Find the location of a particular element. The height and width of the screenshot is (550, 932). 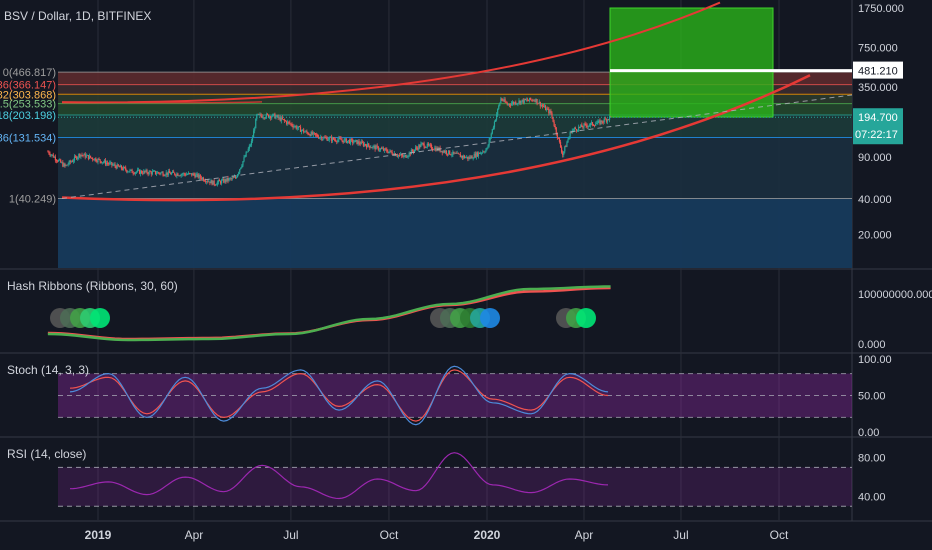

time-tick: Apr is located at coordinates (194, 535).